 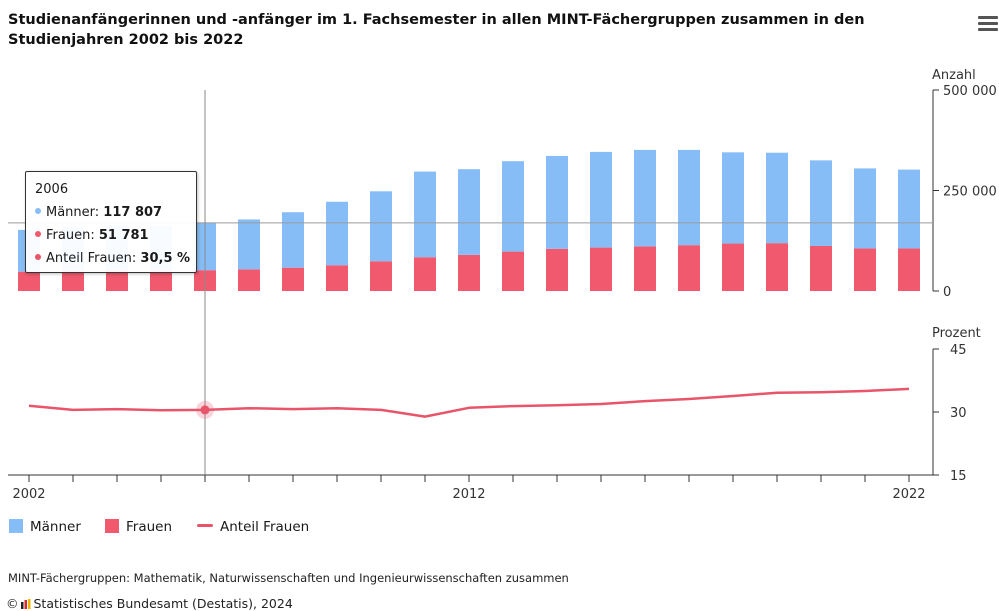 What do you see at coordinates (163, 603) in the screenshot?
I see `source-credit-text: Statistisches Bundesamt (Destatis), 2024` at bounding box center [163, 603].